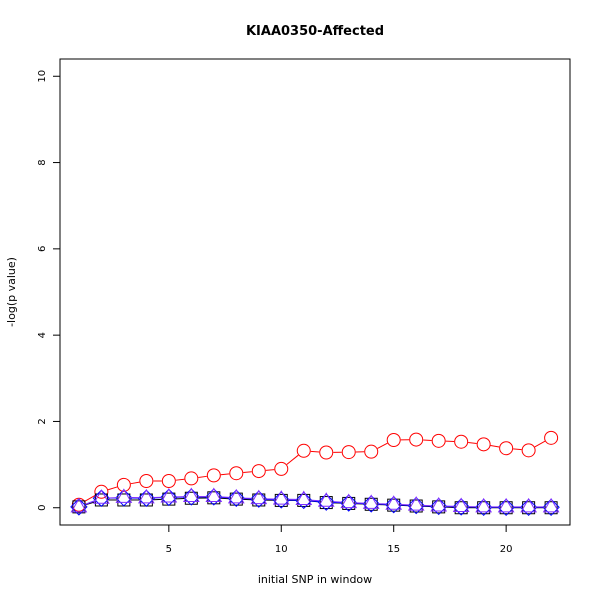  I want to click on x-tick-label: 15, so click(393, 549).